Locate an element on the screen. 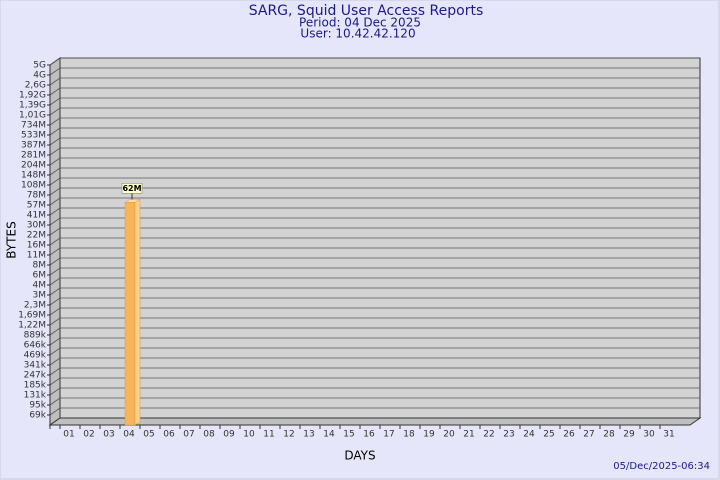 This screenshot has height=480, width=720. y-tick-label: 57M is located at coordinates (36, 206).